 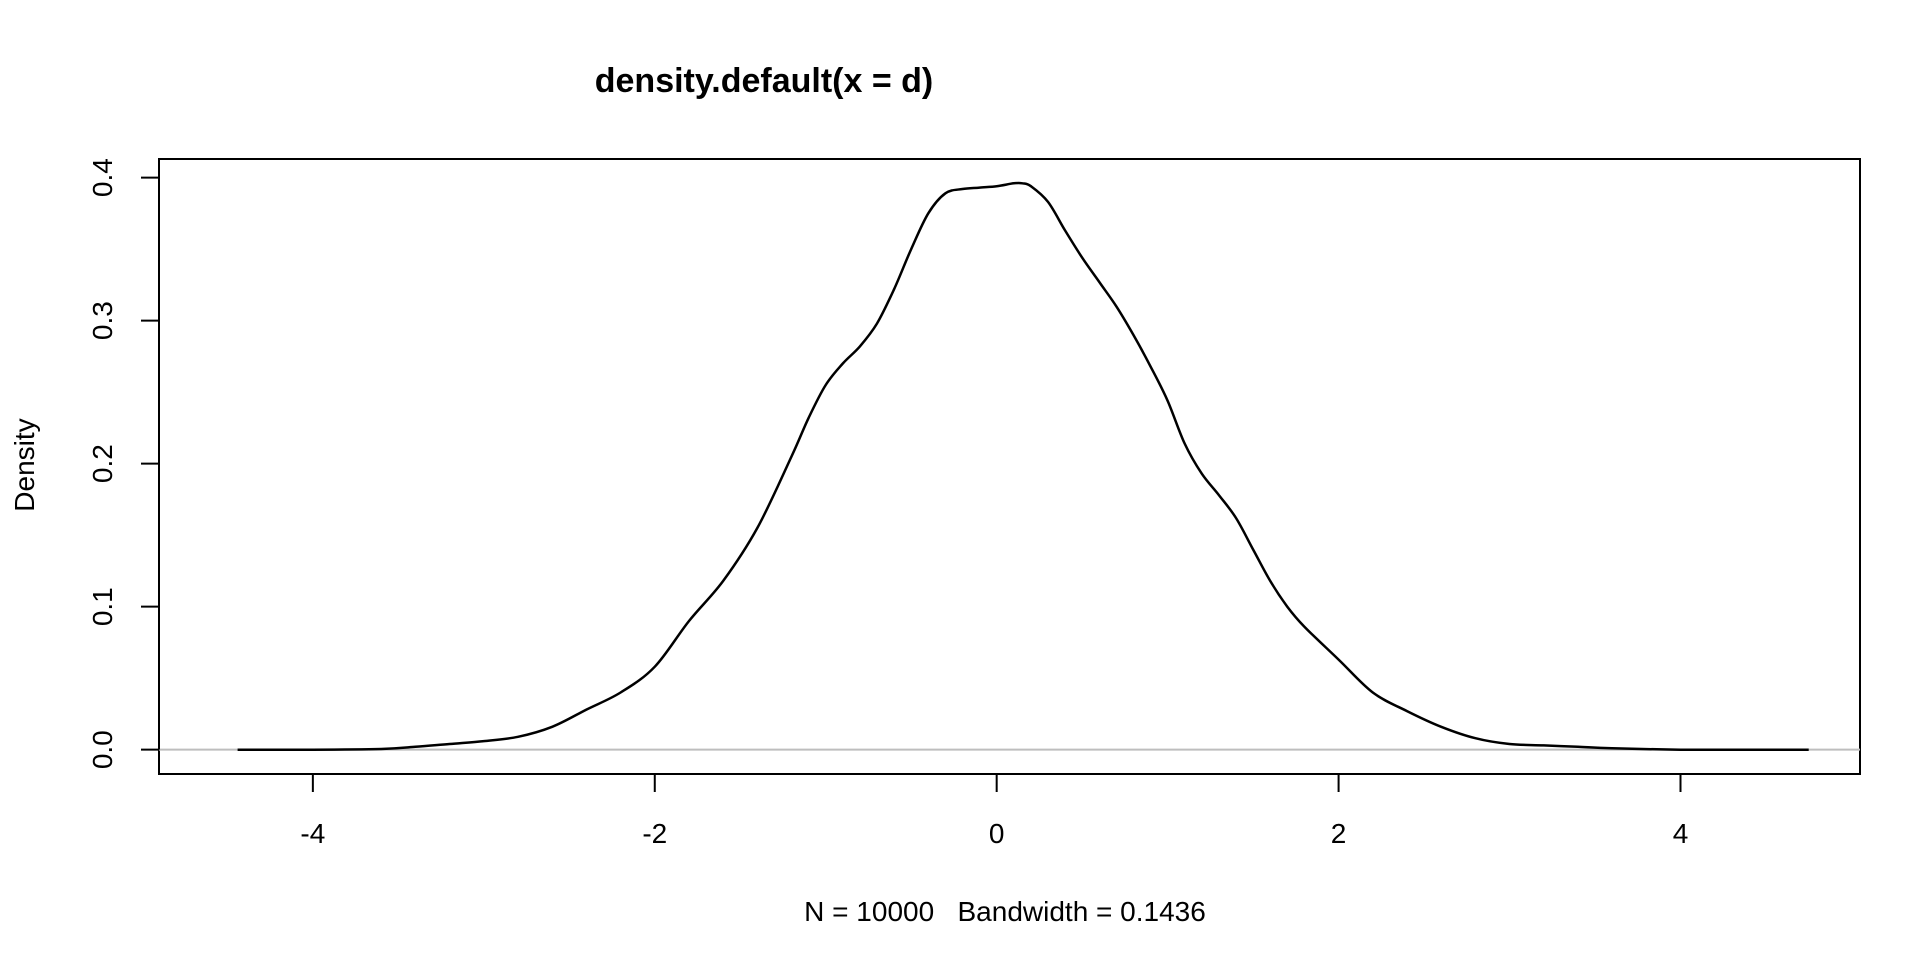 What do you see at coordinates (102, 463) in the screenshot?
I see `y-tick-label: 0.2` at bounding box center [102, 463].